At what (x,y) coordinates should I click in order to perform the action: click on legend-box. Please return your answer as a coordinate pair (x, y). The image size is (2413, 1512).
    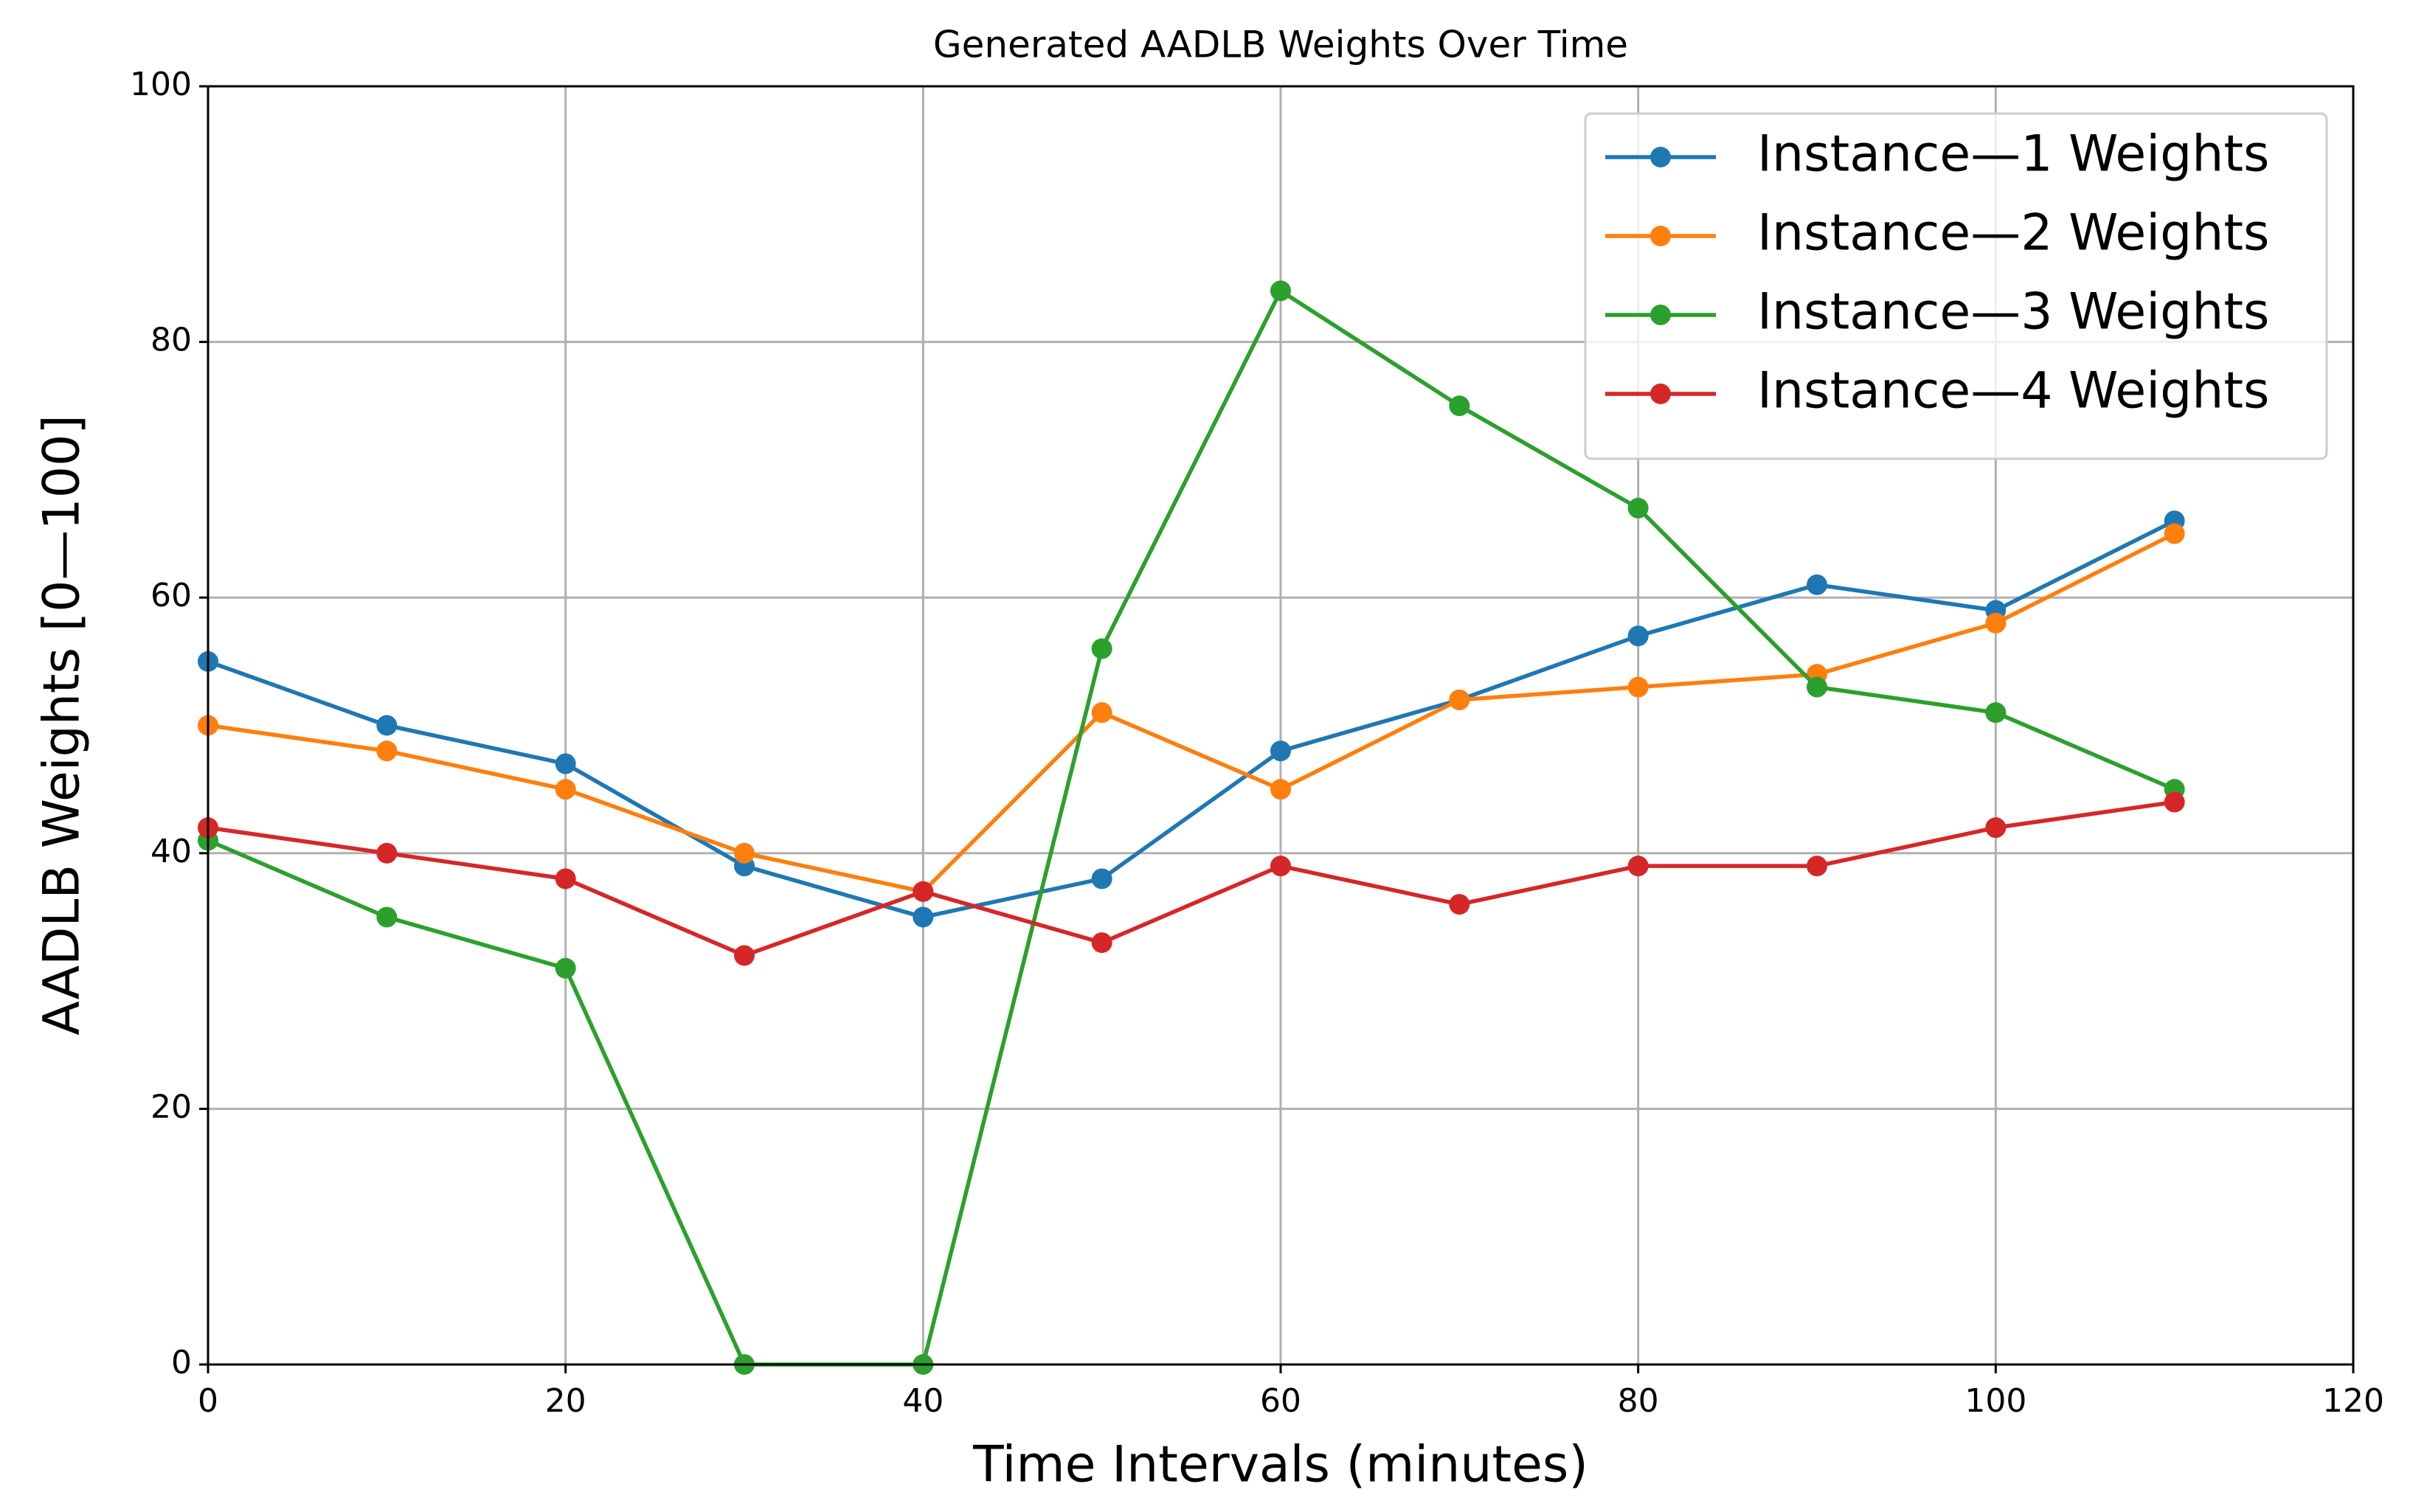
    Looking at the image, I should click on (1956, 286).